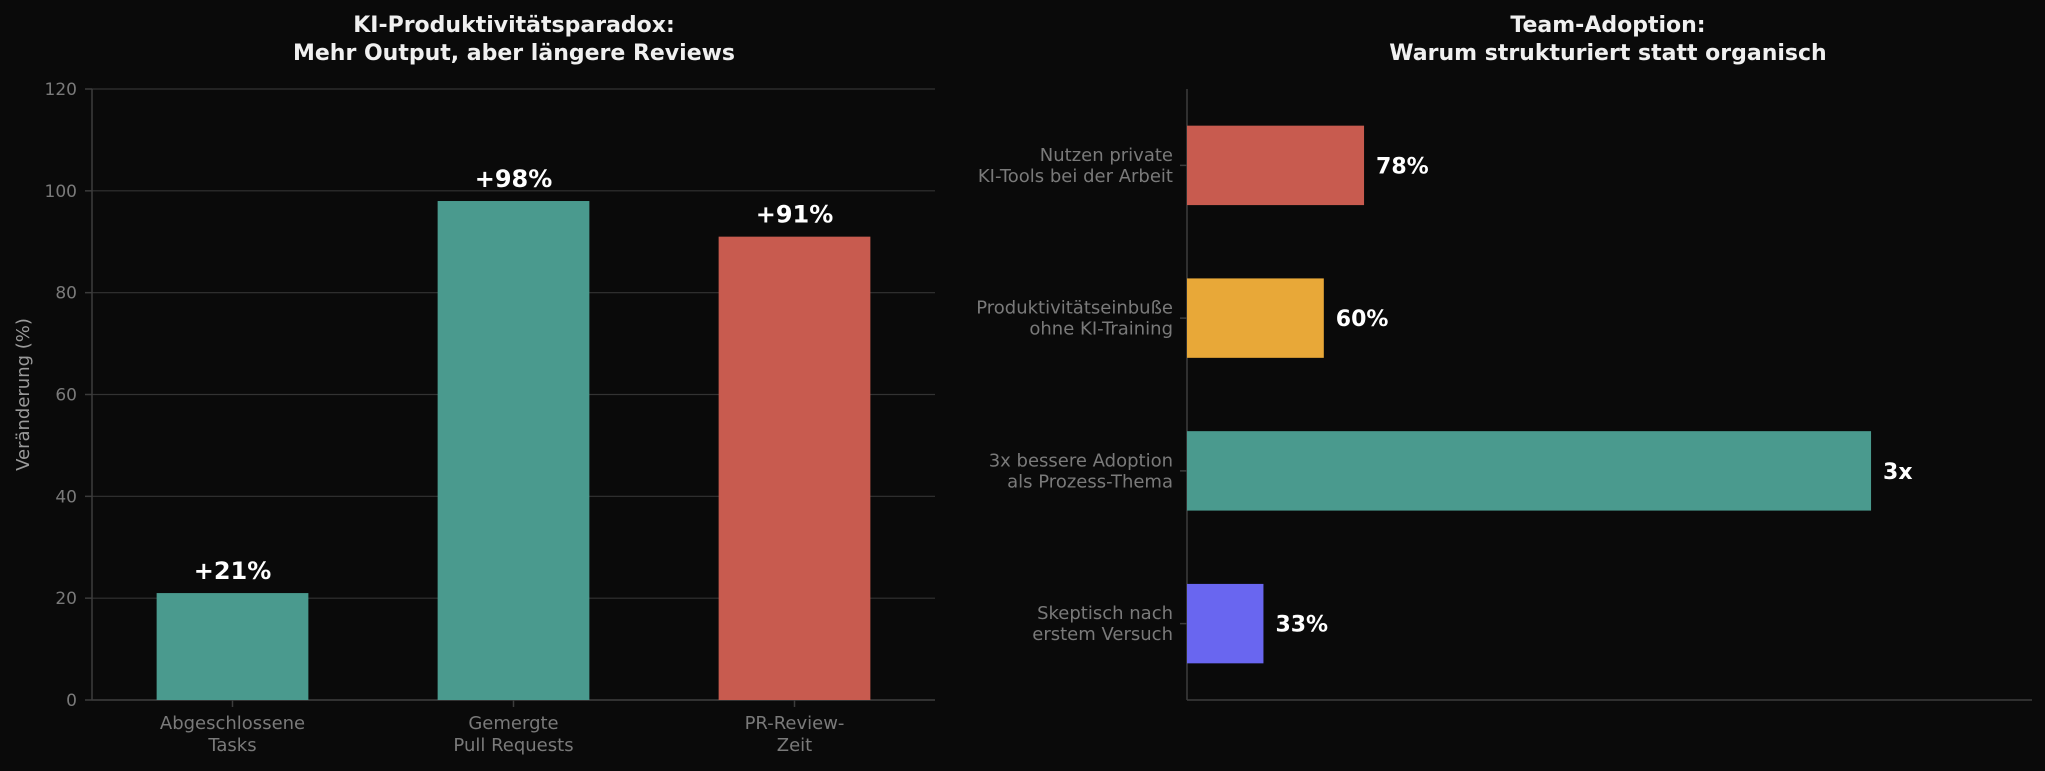 This screenshot has width=2045, height=771. What do you see at coordinates (1101, 329) in the screenshot?
I see `y-category-label: ohne KI-Training` at bounding box center [1101, 329].